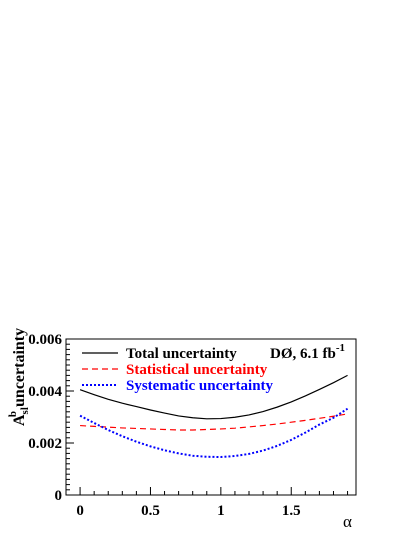 The image size is (415, 537). I want to click on y-ticks: 0 0.002 0.004 0.006, so click(51, 418).